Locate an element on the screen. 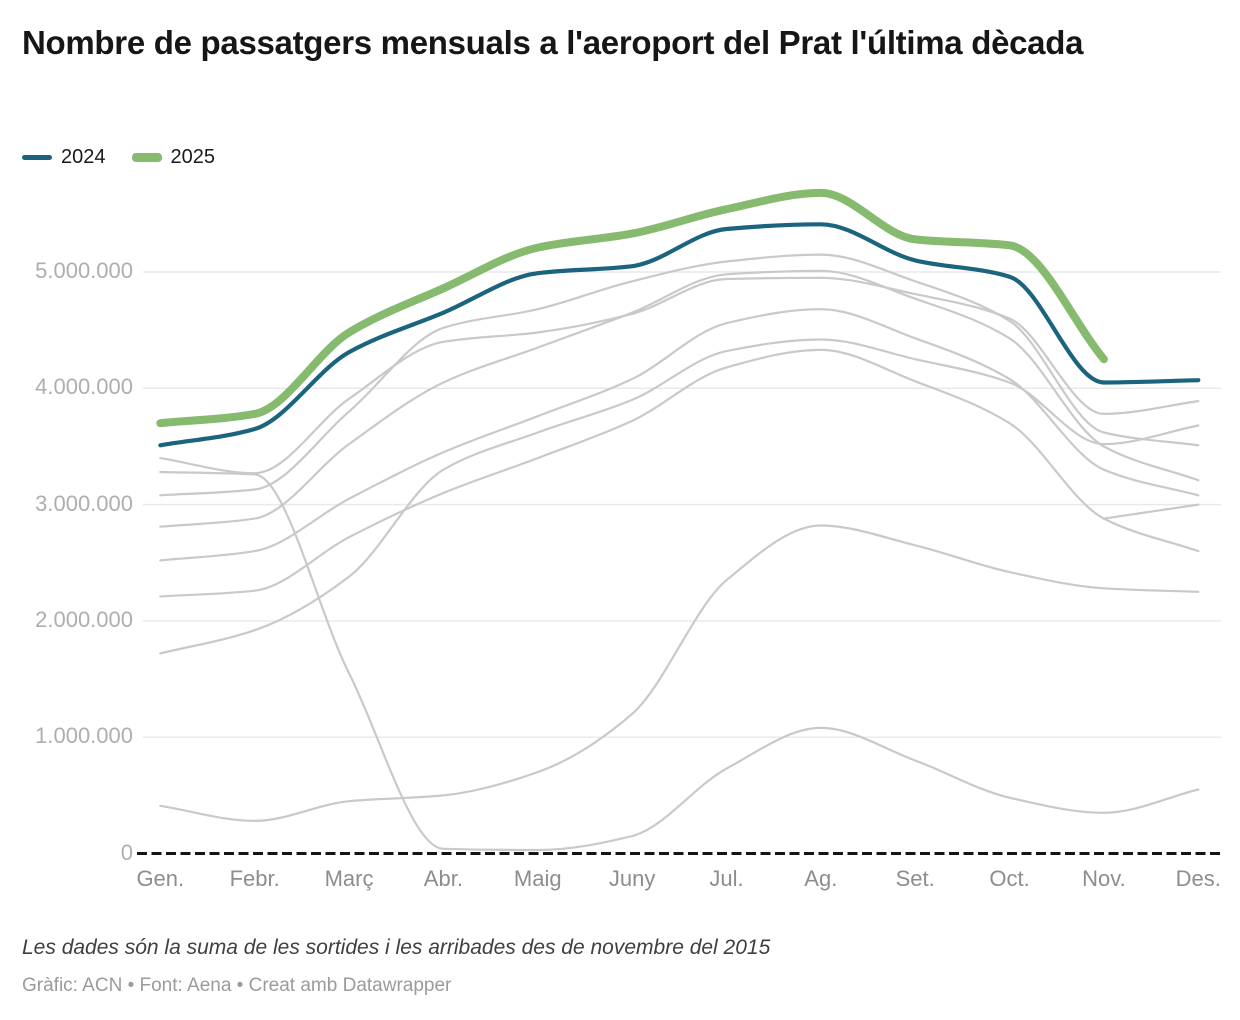 This screenshot has height=1020, width=1240. y-axis-label: 1.000.000 is located at coordinates (84, 736).